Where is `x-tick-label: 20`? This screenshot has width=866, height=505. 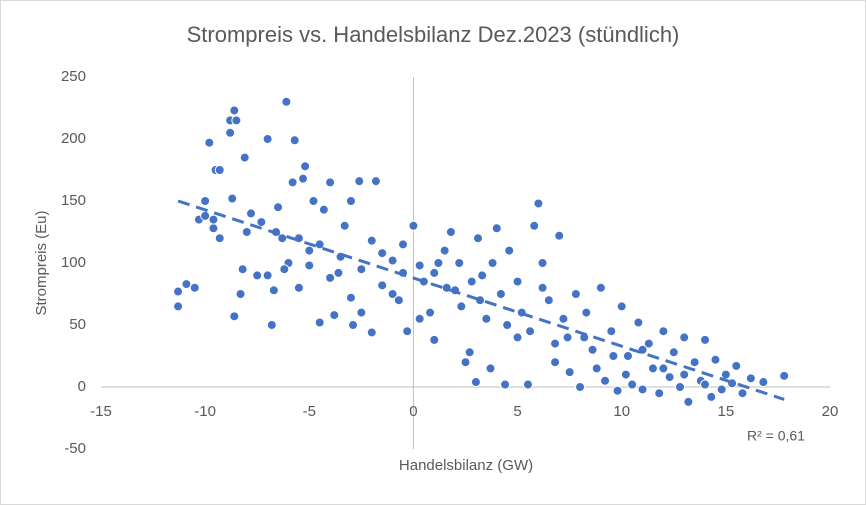 x-tick-label: 20 is located at coordinates (830, 411).